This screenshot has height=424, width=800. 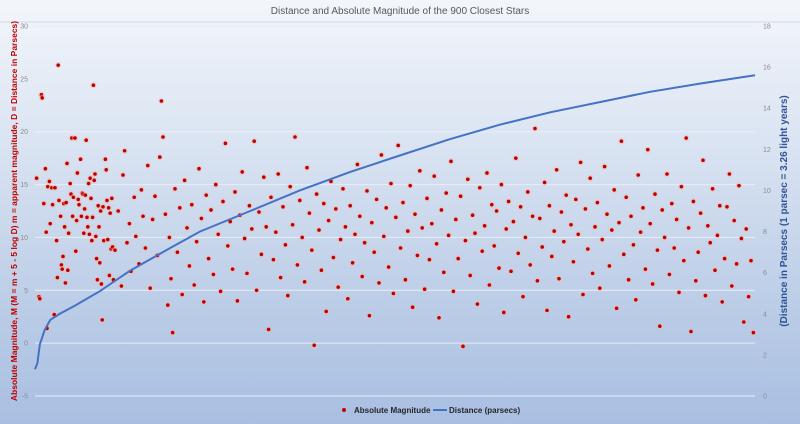 What do you see at coordinates (484, 410) in the screenshot?
I see `legend-label-distance: Distance (parsecs)` at bounding box center [484, 410].